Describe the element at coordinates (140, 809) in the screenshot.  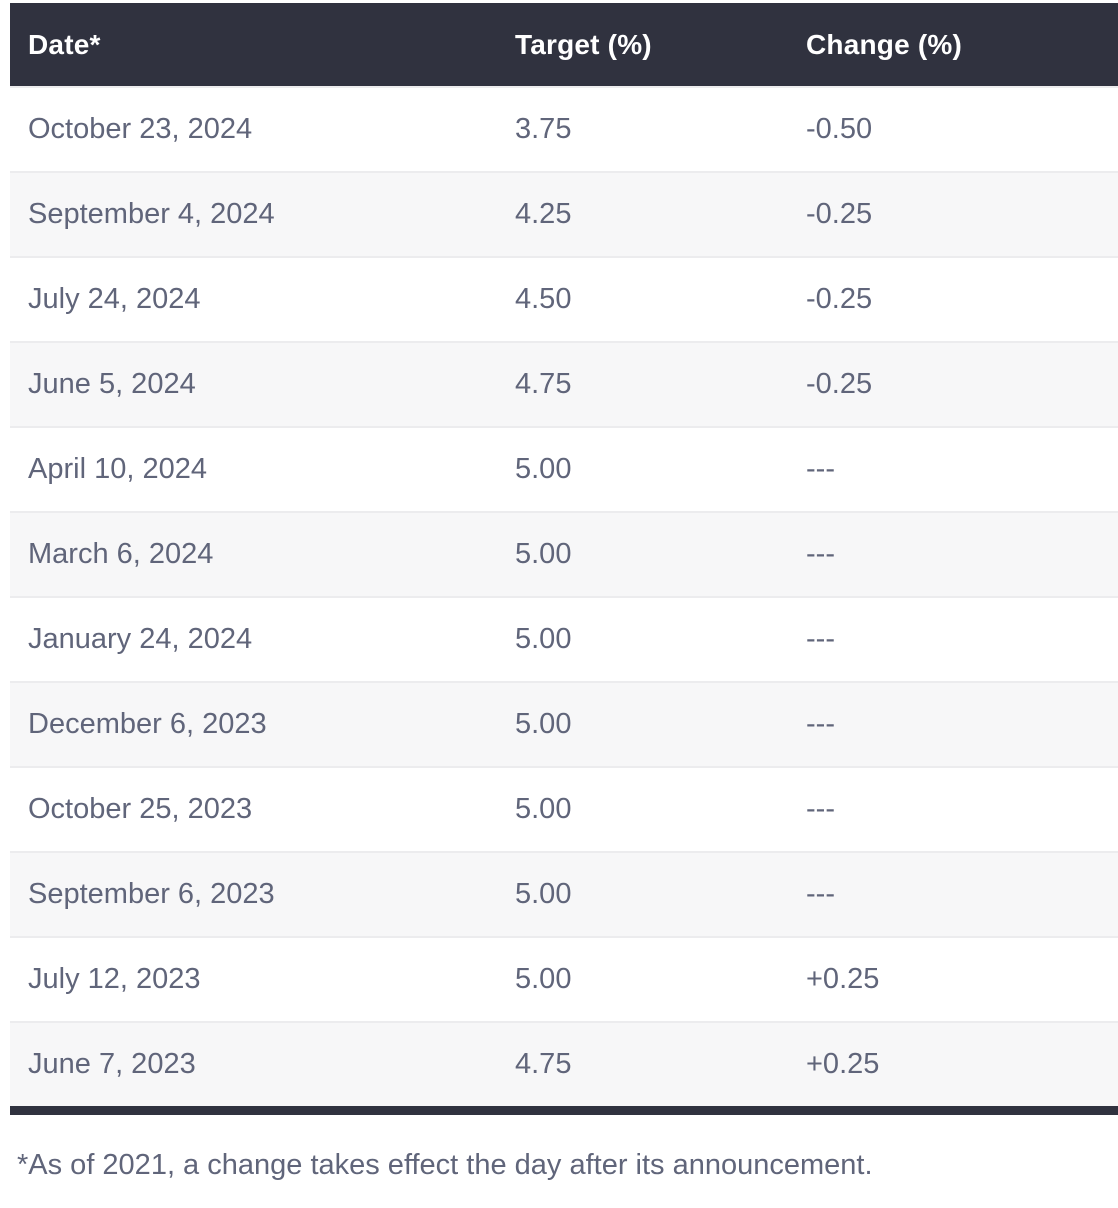
I see `date-cell: October 25, 2023` at that location.